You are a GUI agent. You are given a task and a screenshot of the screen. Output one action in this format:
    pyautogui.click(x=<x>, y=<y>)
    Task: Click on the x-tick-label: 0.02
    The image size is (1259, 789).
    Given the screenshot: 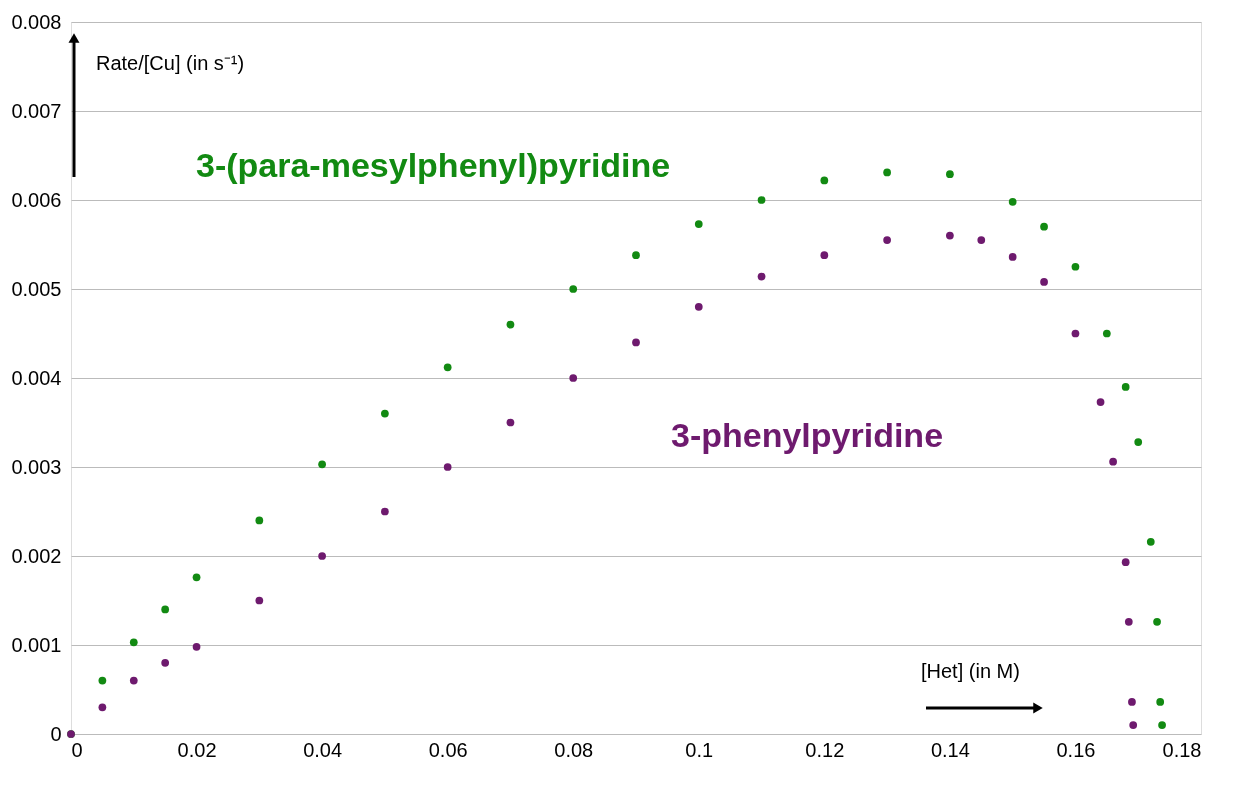 What is the action you would take?
    pyautogui.click(x=197, y=749)
    